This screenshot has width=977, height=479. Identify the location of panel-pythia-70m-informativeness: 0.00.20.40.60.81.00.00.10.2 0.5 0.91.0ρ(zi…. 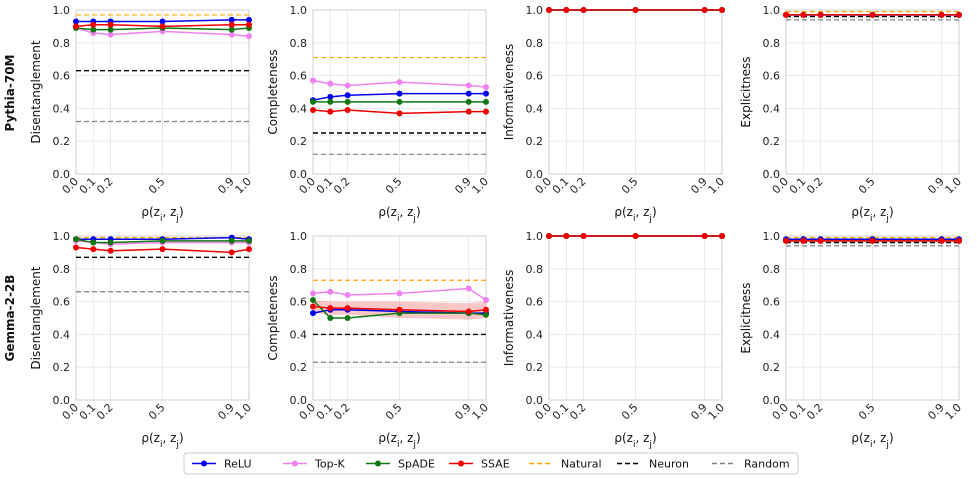
(614, 114).